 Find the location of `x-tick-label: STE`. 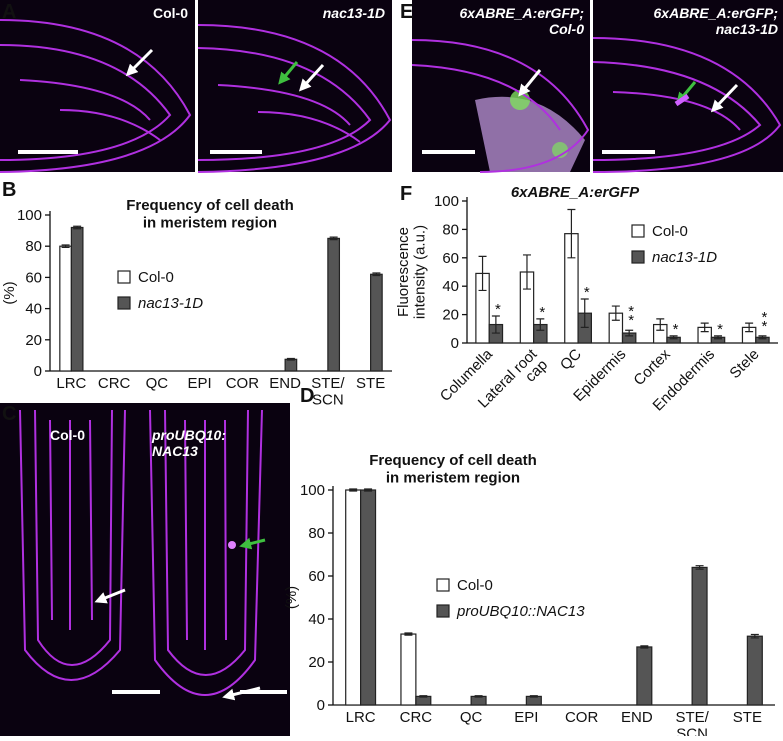

x-tick-label: STE is located at coordinates (370, 383).